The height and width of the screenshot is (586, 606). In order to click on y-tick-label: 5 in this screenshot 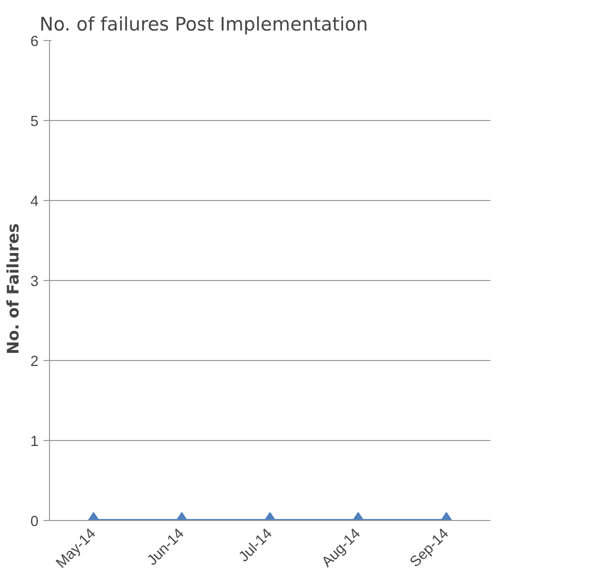, I will do `click(34, 122)`.